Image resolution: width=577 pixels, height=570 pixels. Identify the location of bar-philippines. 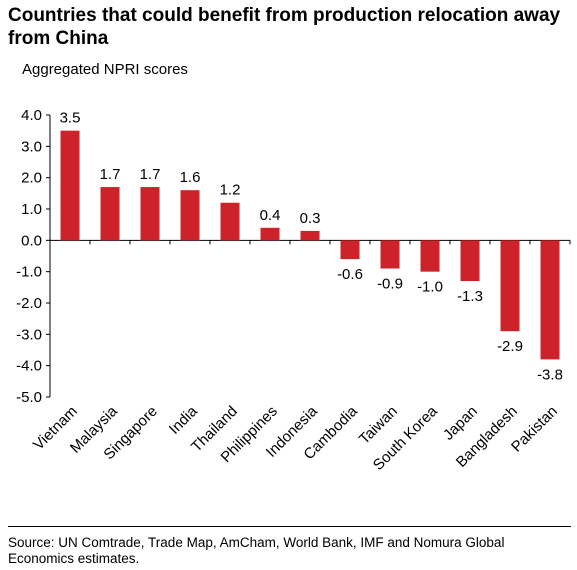
(270, 234).